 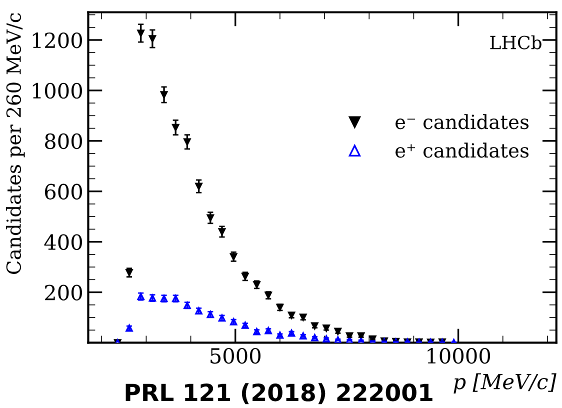 What do you see at coordinates (63, 292) in the screenshot?
I see `y-tick-label: 200` at bounding box center [63, 292].